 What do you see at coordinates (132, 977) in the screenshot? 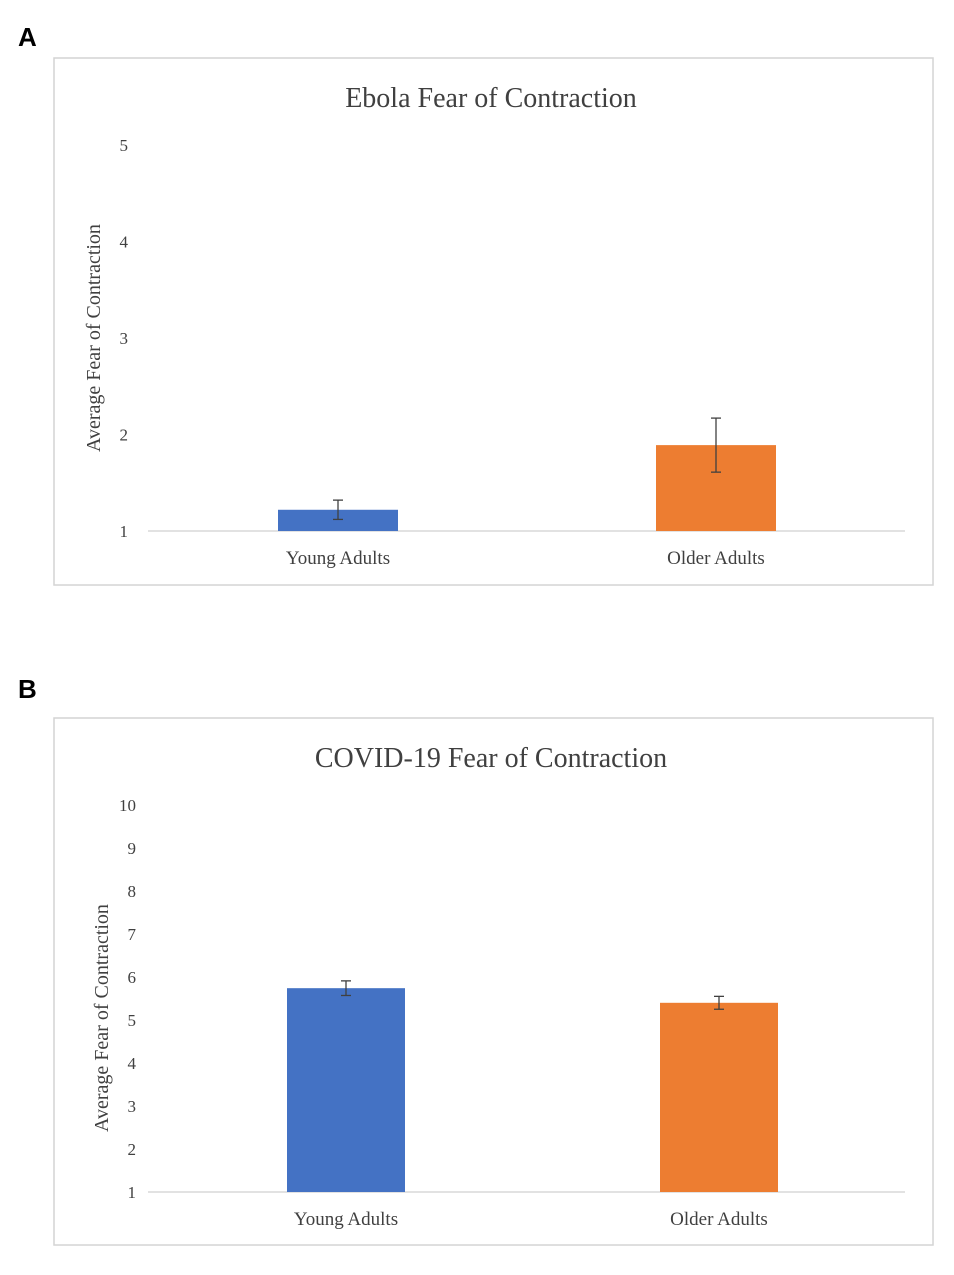
I see `y-tick-label: 6` at bounding box center [132, 977].